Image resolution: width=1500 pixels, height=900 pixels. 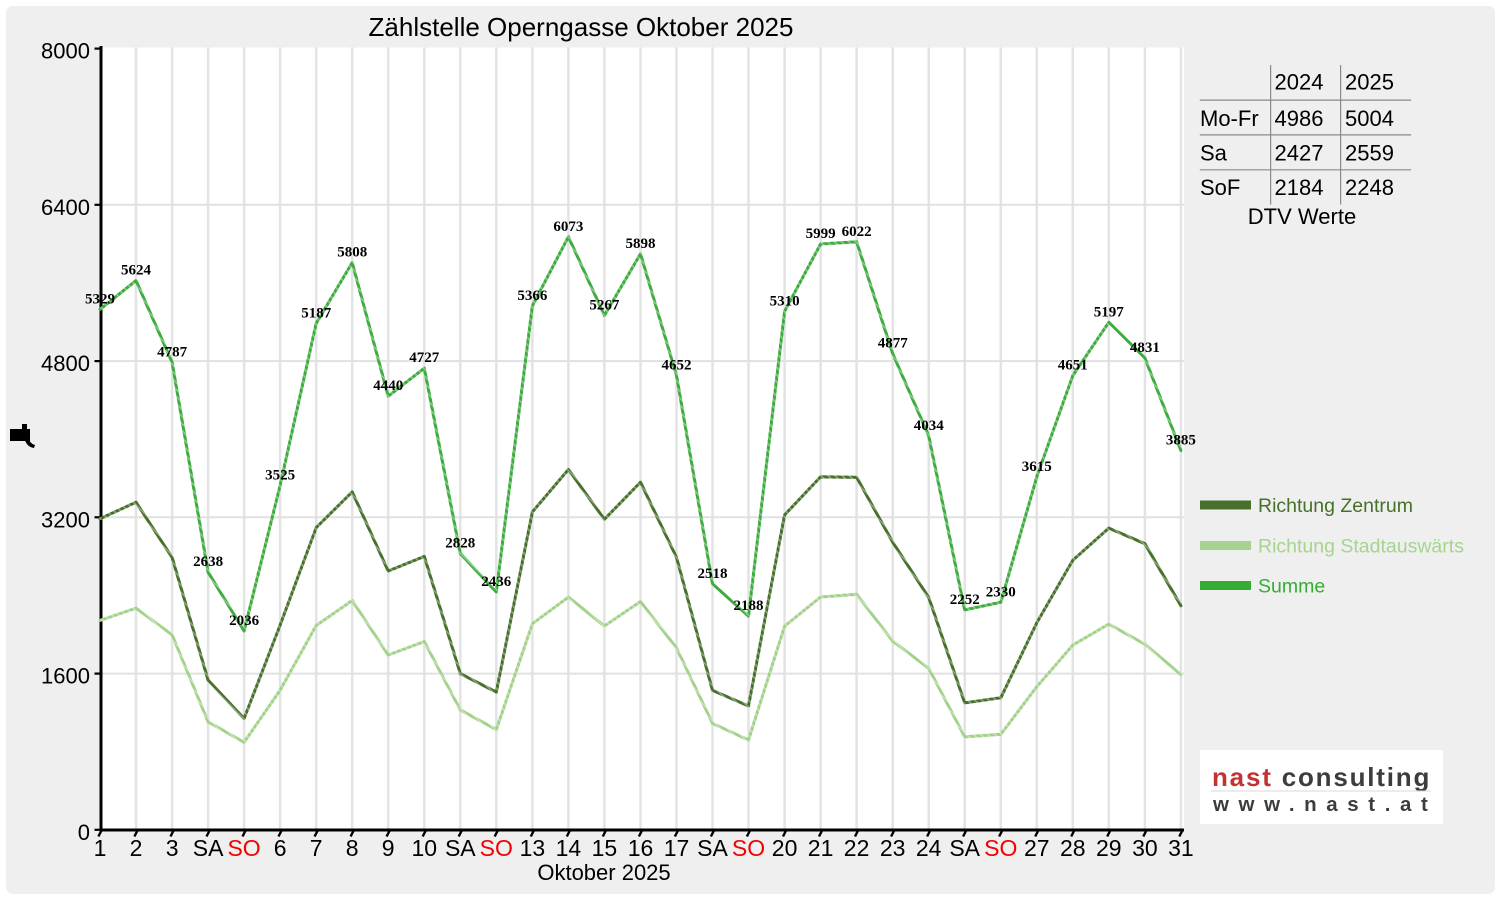 What do you see at coordinates (1109, 848) in the screenshot?
I see `svg-text: 29` at bounding box center [1109, 848].